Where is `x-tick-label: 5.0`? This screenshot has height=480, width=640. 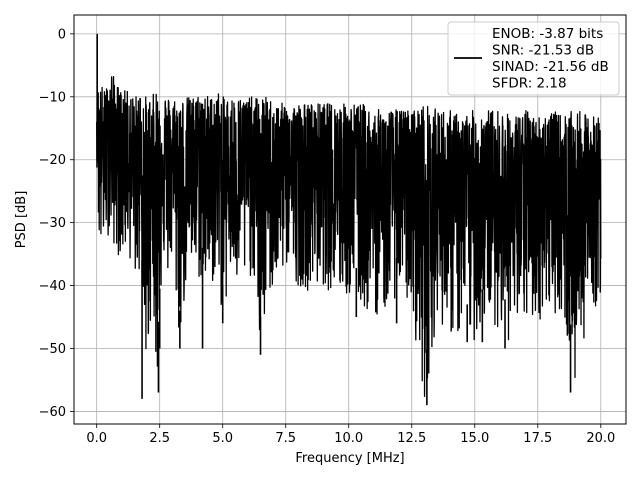
x-tick-label: 5.0 is located at coordinates (222, 438).